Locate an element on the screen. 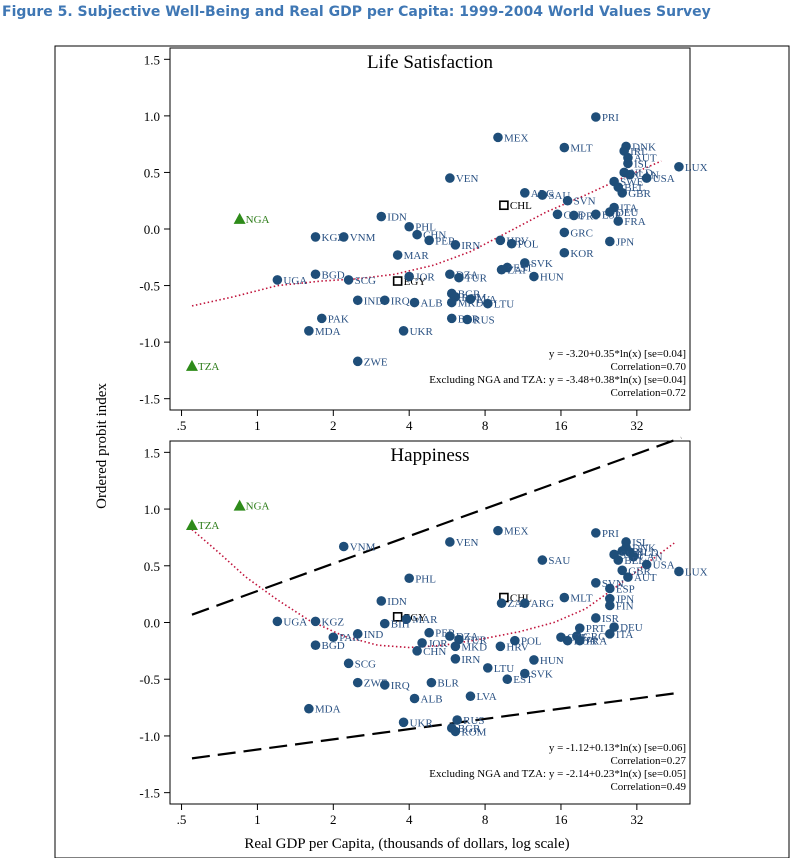  point-label: USA is located at coordinates (664, 566).